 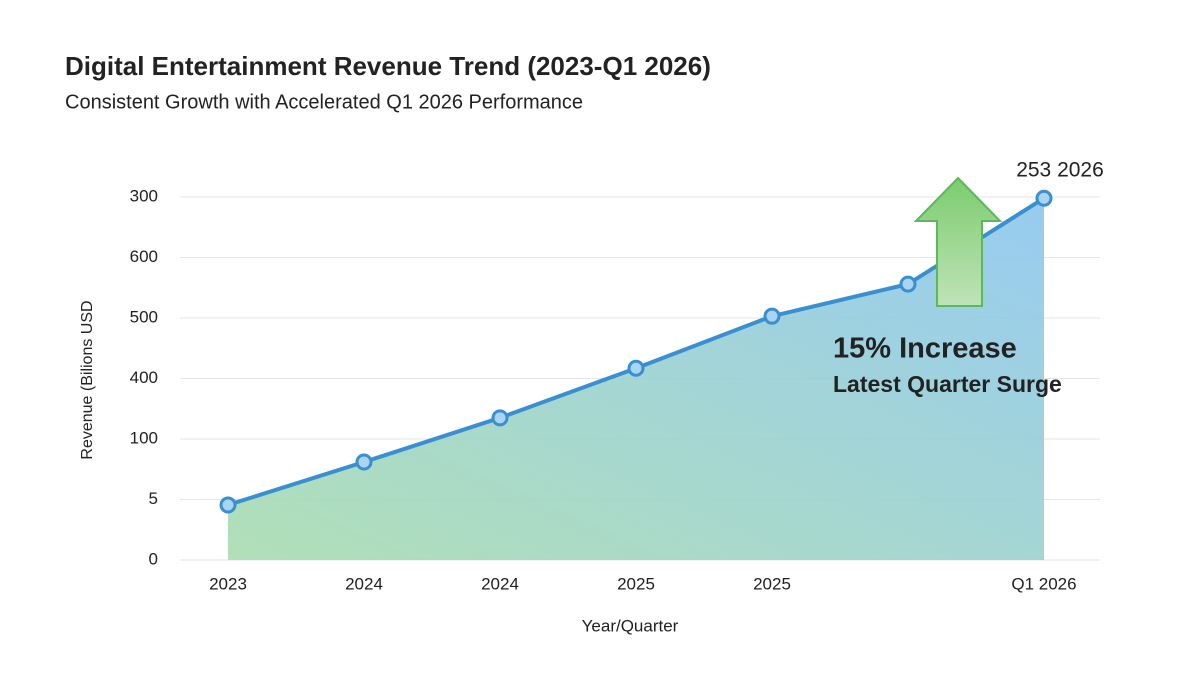 I want to click on y-tick-label: 400, so click(x=144, y=377).